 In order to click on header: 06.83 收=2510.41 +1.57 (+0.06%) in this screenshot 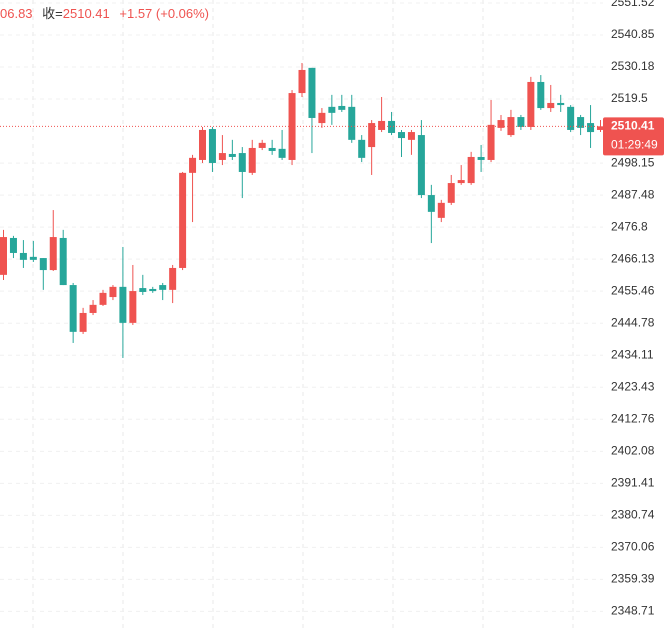, I will do `click(104, 13)`.